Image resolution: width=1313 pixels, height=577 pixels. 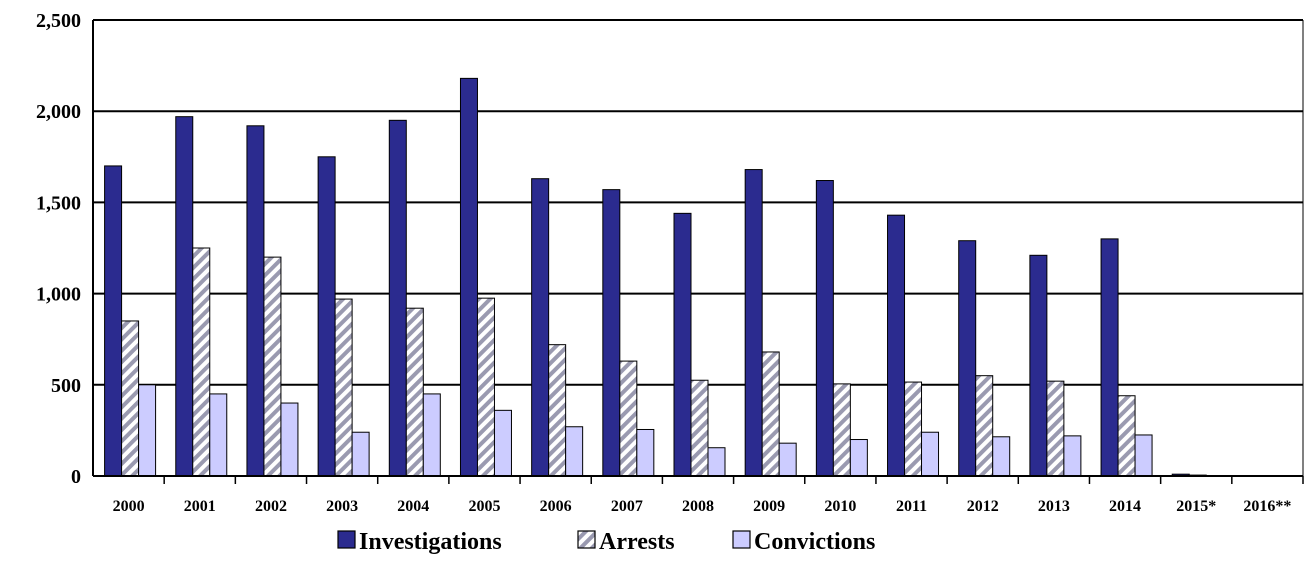 I want to click on x-tick-label: 2016**, so click(x=1267, y=506).